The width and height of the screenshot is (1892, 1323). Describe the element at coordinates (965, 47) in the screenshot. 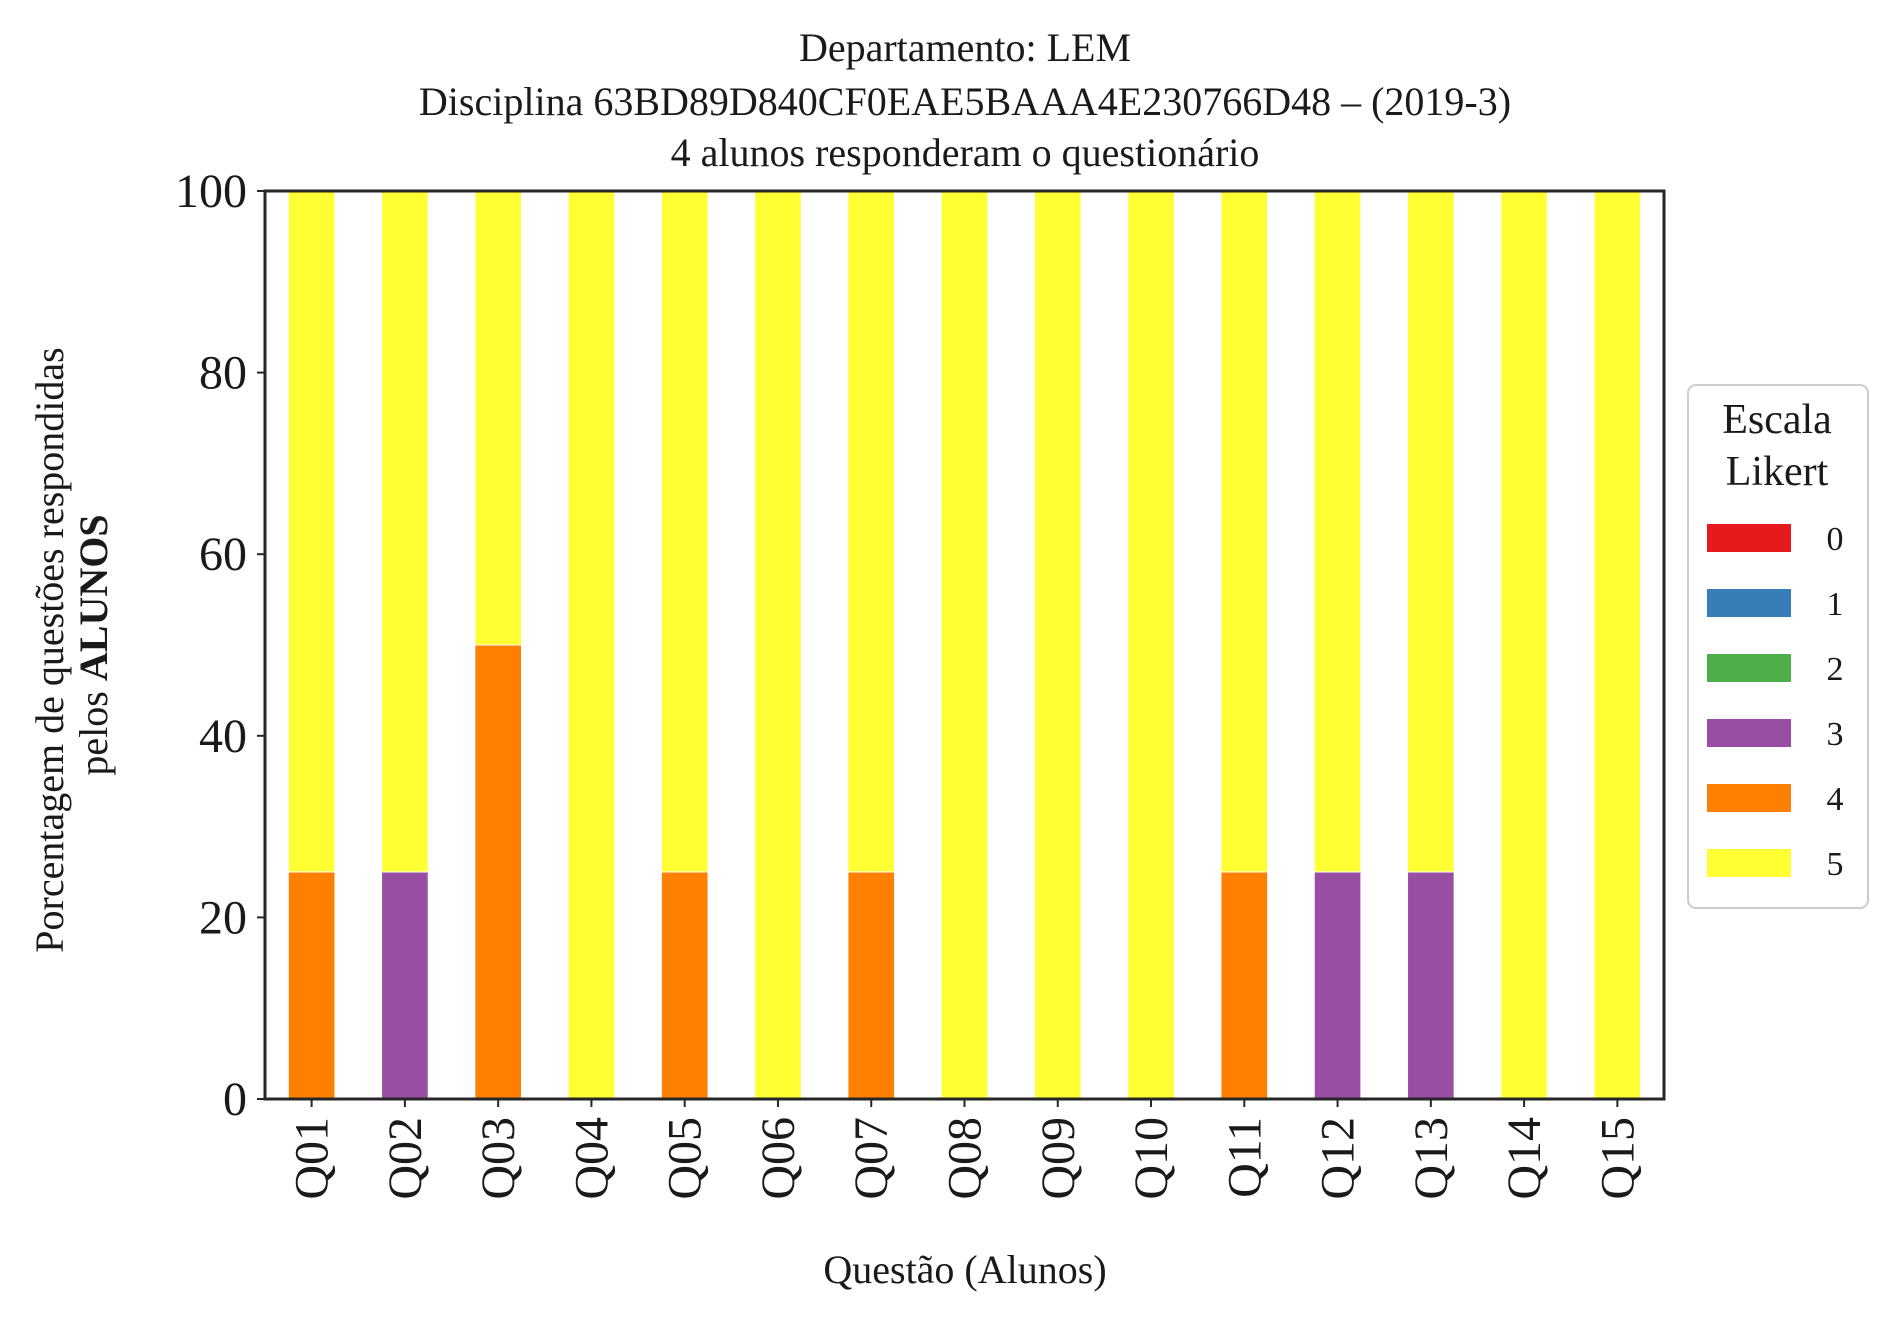

I see `chart-title: Departamento: LEM` at that location.